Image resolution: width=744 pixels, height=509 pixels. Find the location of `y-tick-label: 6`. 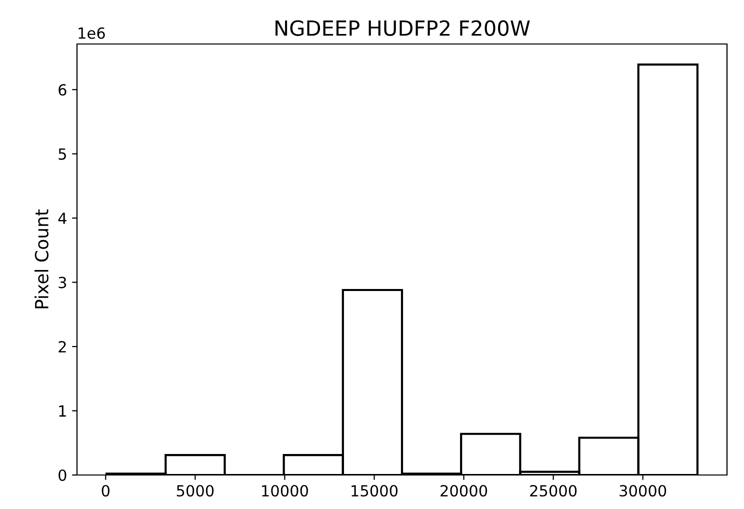

y-tick-label: 6 is located at coordinates (62, 90).